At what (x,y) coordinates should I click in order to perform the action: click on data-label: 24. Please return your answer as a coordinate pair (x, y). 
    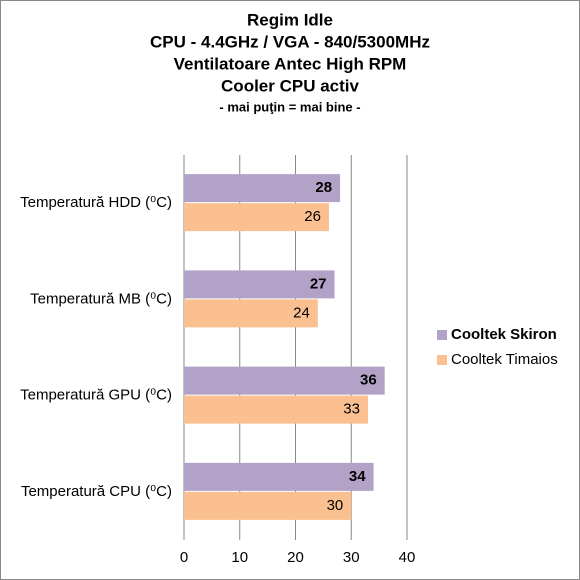
    Looking at the image, I should click on (301, 312).